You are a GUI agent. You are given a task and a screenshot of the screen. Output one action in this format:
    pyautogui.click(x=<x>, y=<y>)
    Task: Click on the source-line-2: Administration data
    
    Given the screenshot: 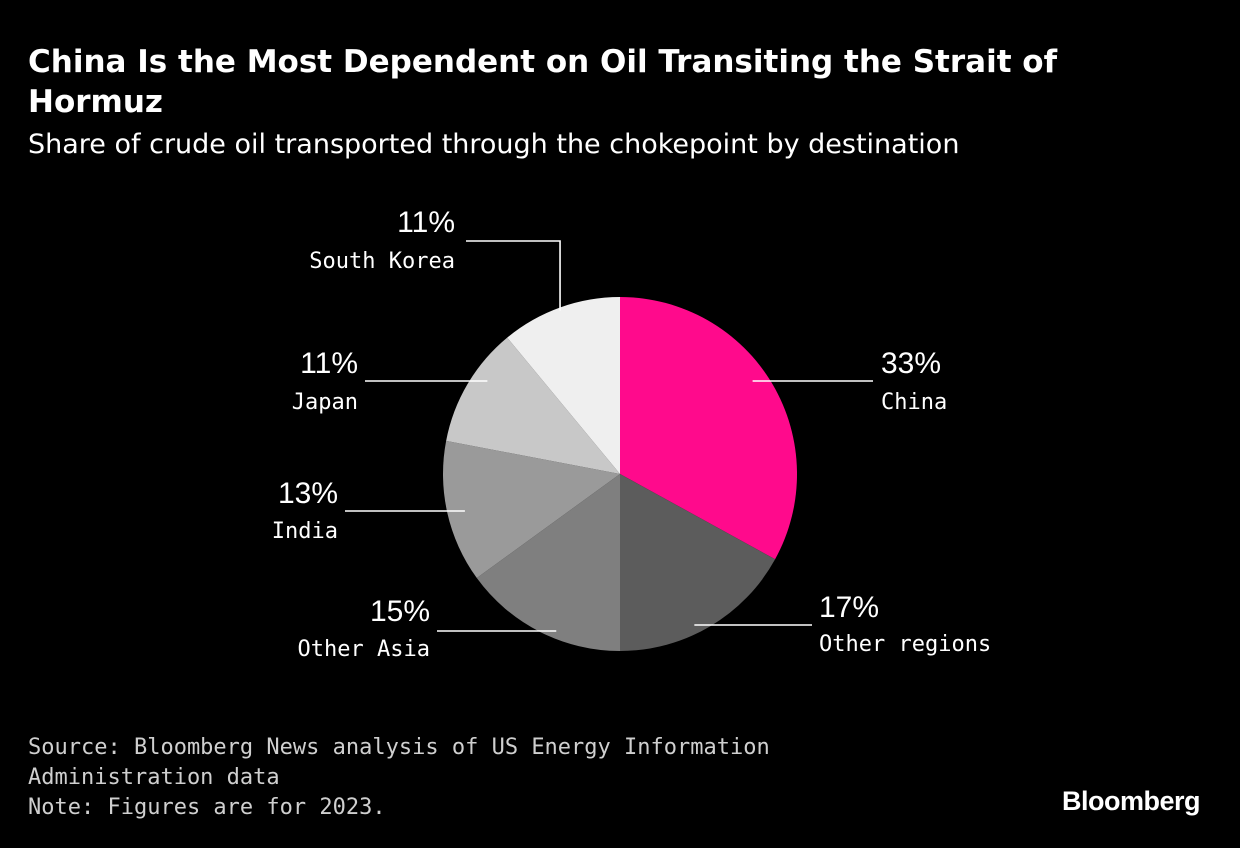 What is the action you would take?
    pyautogui.click(x=154, y=777)
    